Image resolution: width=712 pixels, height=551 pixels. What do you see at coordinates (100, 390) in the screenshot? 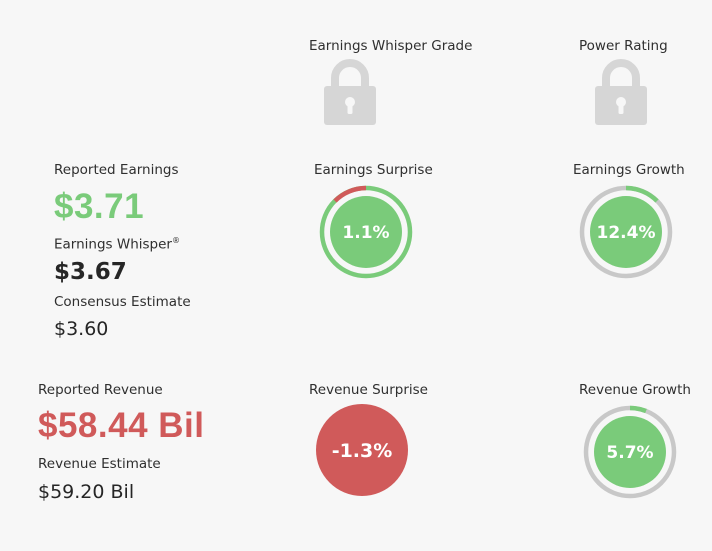
I see `reported-revenue-label: Reported Revenue` at bounding box center [100, 390].